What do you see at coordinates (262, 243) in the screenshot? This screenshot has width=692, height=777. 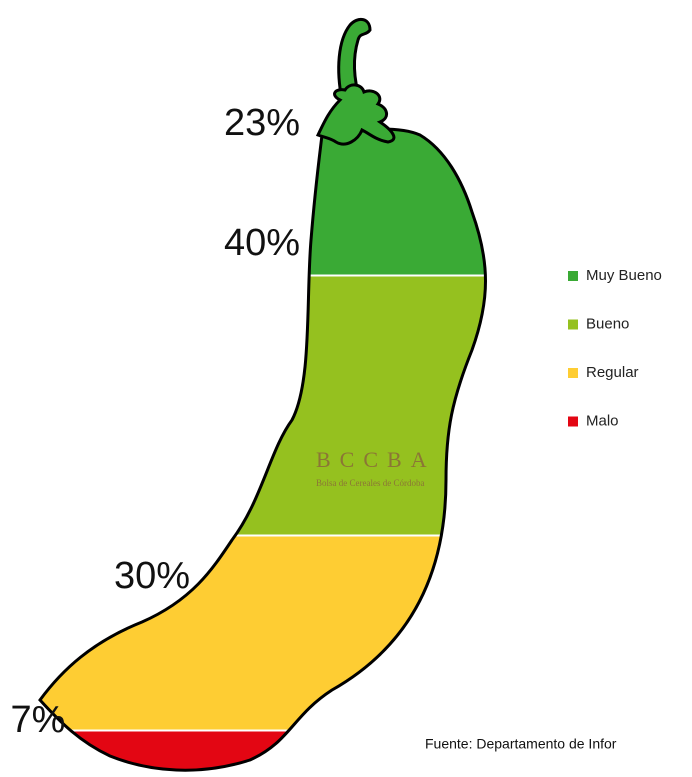 I see `value-label: 40%` at bounding box center [262, 243].